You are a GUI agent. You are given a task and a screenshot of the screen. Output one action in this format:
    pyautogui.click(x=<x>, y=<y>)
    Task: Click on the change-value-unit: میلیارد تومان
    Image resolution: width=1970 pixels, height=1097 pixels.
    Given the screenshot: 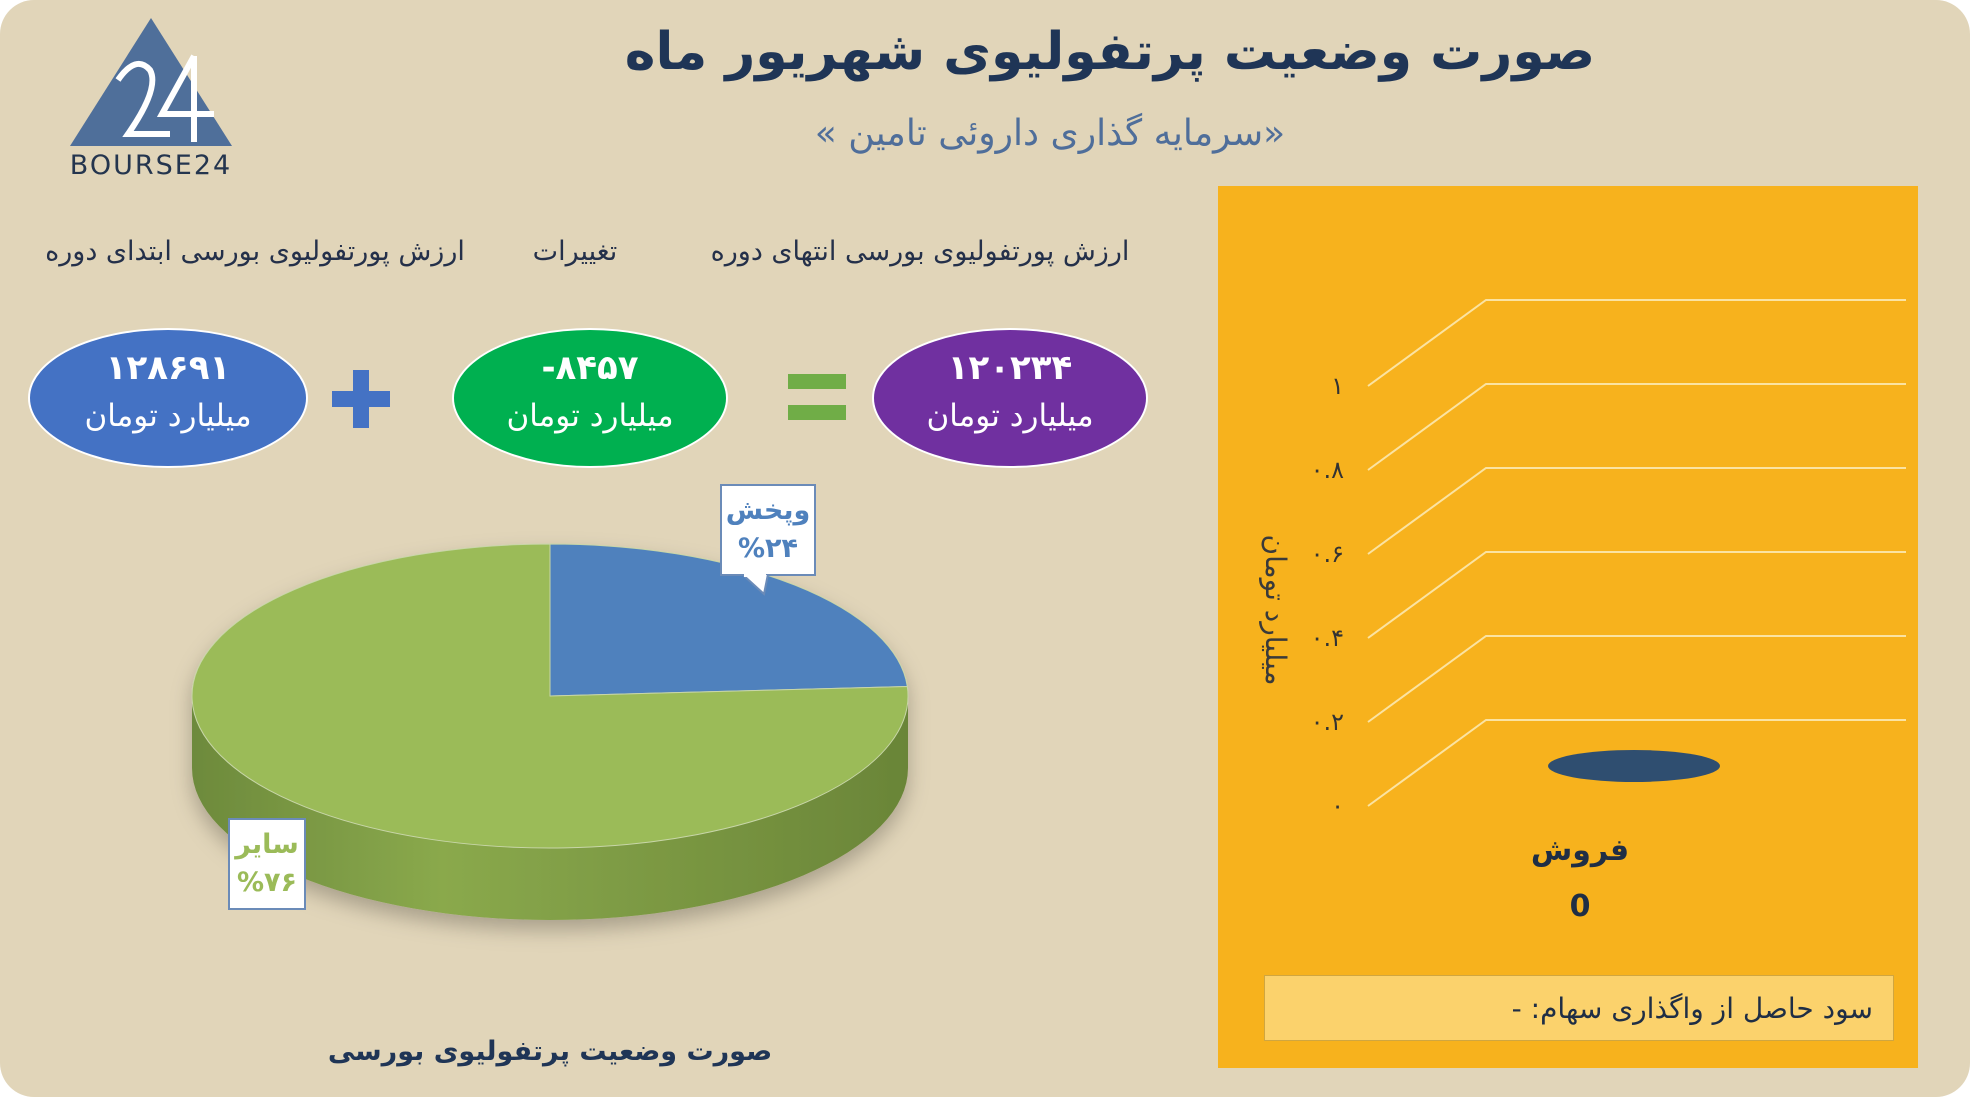 What is the action you would take?
    pyautogui.click(x=590, y=416)
    